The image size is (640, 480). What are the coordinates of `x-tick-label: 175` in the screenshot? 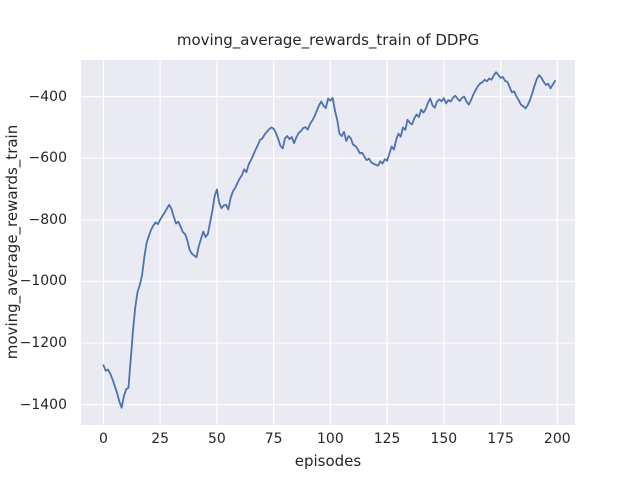 It's located at (500, 439).